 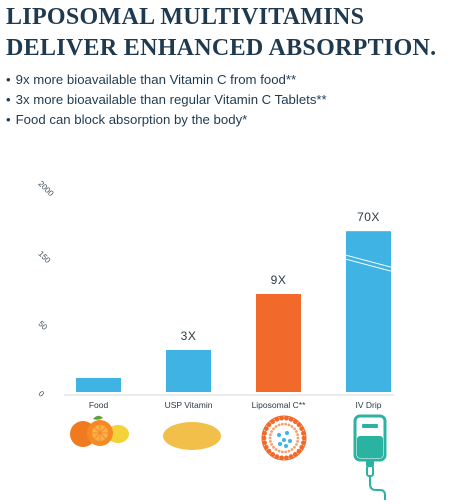 I want to click on tablet-icon, so click(x=192, y=436).